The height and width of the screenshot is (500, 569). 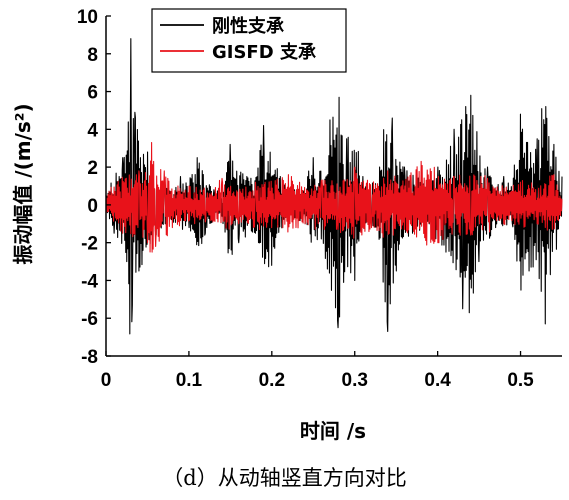 What do you see at coordinates (264, 52) in the screenshot?
I see `legend-label: GISFD 支承` at bounding box center [264, 52].